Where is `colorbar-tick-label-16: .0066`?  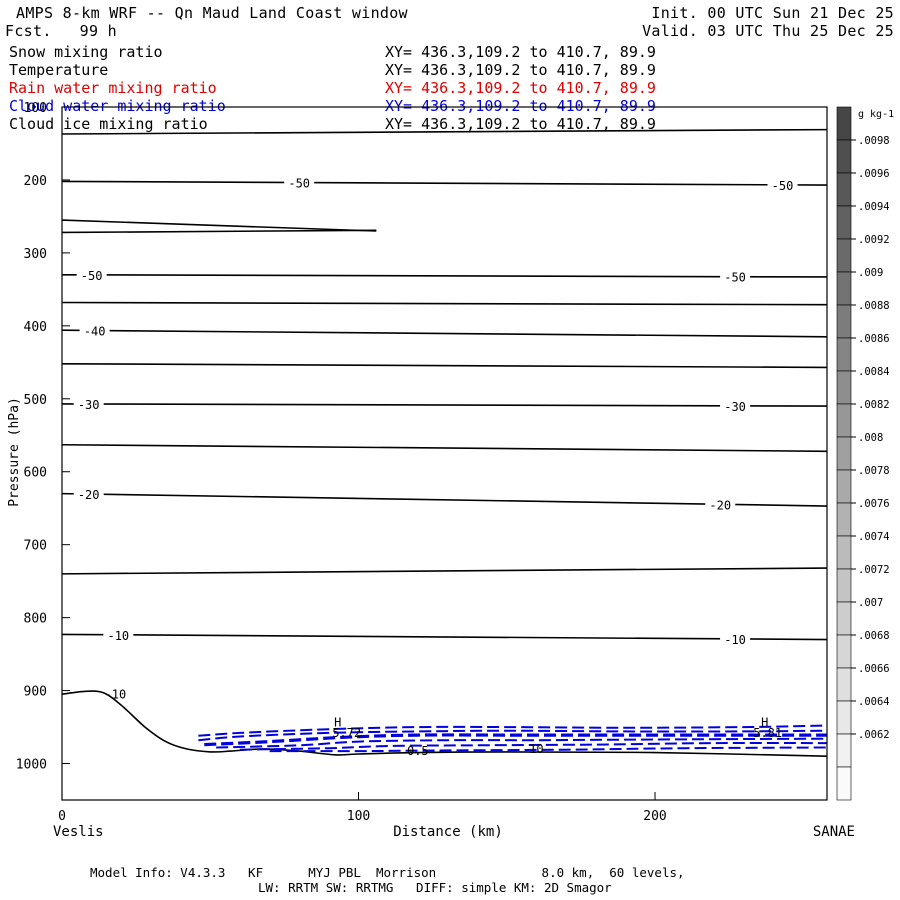 colorbar-tick-label-16: .0066 is located at coordinates (874, 669).